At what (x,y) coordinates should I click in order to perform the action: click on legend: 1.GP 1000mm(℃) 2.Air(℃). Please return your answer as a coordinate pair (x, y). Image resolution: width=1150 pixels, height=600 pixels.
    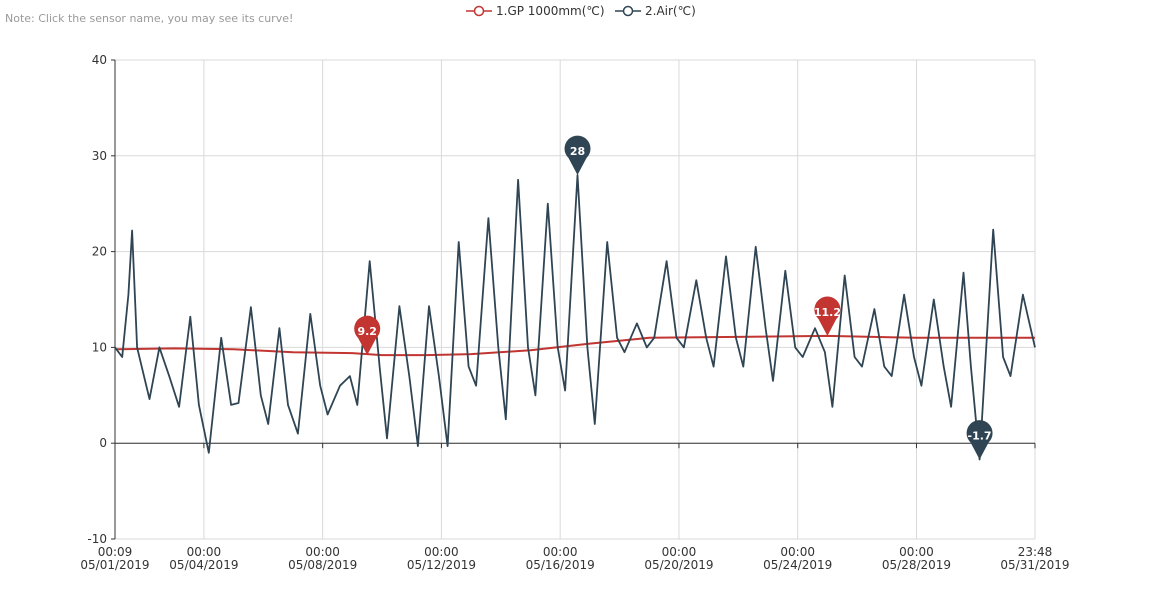
    Looking at the image, I should click on (575, 11).